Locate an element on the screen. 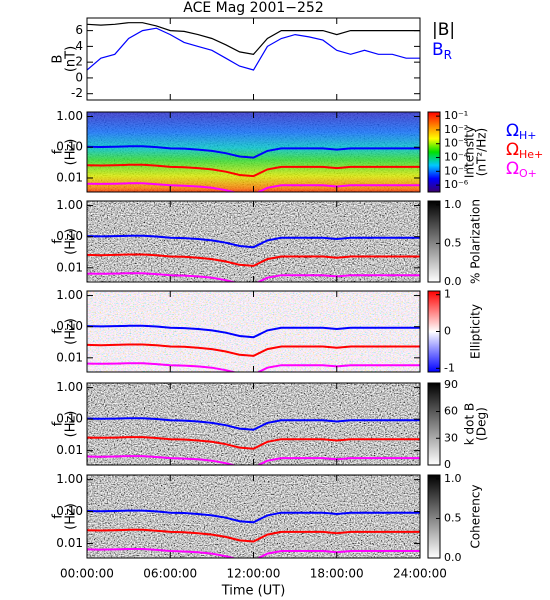 The image size is (550, 600). legend-name: B is located at coordinates (438, 50).